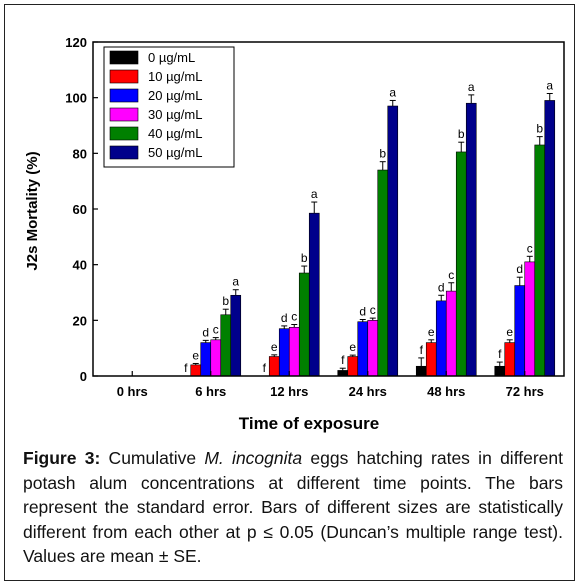  What do you see at coordinates (210, 391) in the screenshot?
I see `x-tick-label: 6 hrs` at bounding box center [210, 391].